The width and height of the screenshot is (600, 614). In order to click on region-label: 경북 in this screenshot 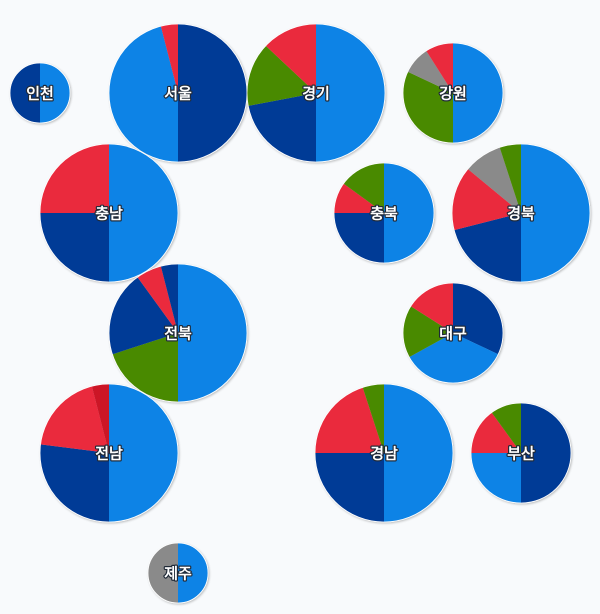, I will do `click(521, 214)`.